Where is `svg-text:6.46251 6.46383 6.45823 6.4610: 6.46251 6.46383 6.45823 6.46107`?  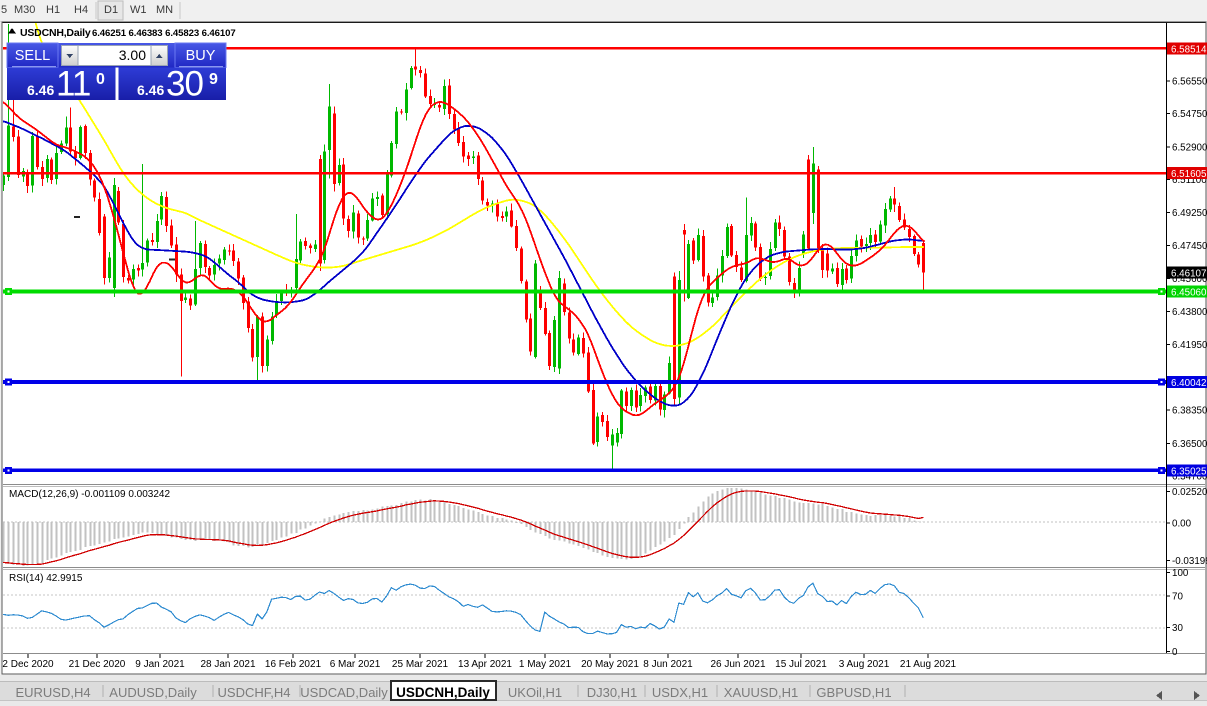
svg-text:6.46251 6.46383 6.45823 6.4610: 6.46251 6.46383 6.45823 6.46107 is located at coordinates (164, 33).